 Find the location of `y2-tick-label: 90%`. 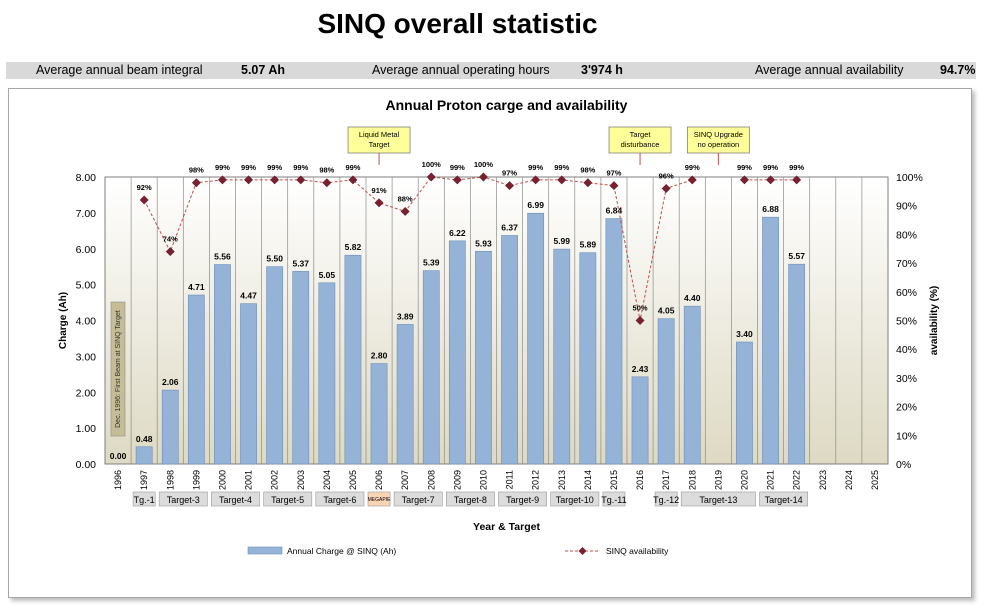

y2-tick-label: 90% is located at coordinates (906, 207).